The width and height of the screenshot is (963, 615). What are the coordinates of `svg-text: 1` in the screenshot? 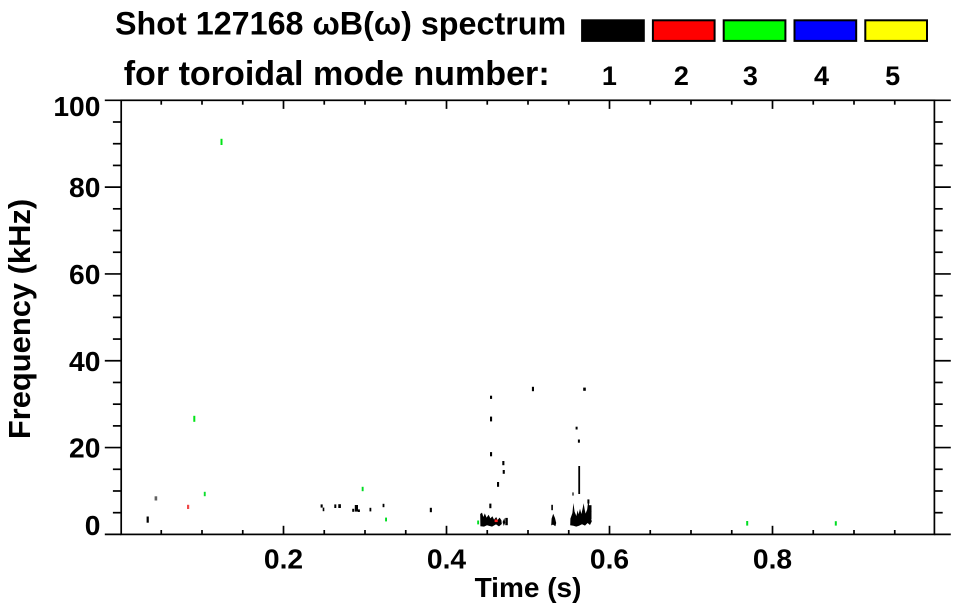 It's located at (609, 76).